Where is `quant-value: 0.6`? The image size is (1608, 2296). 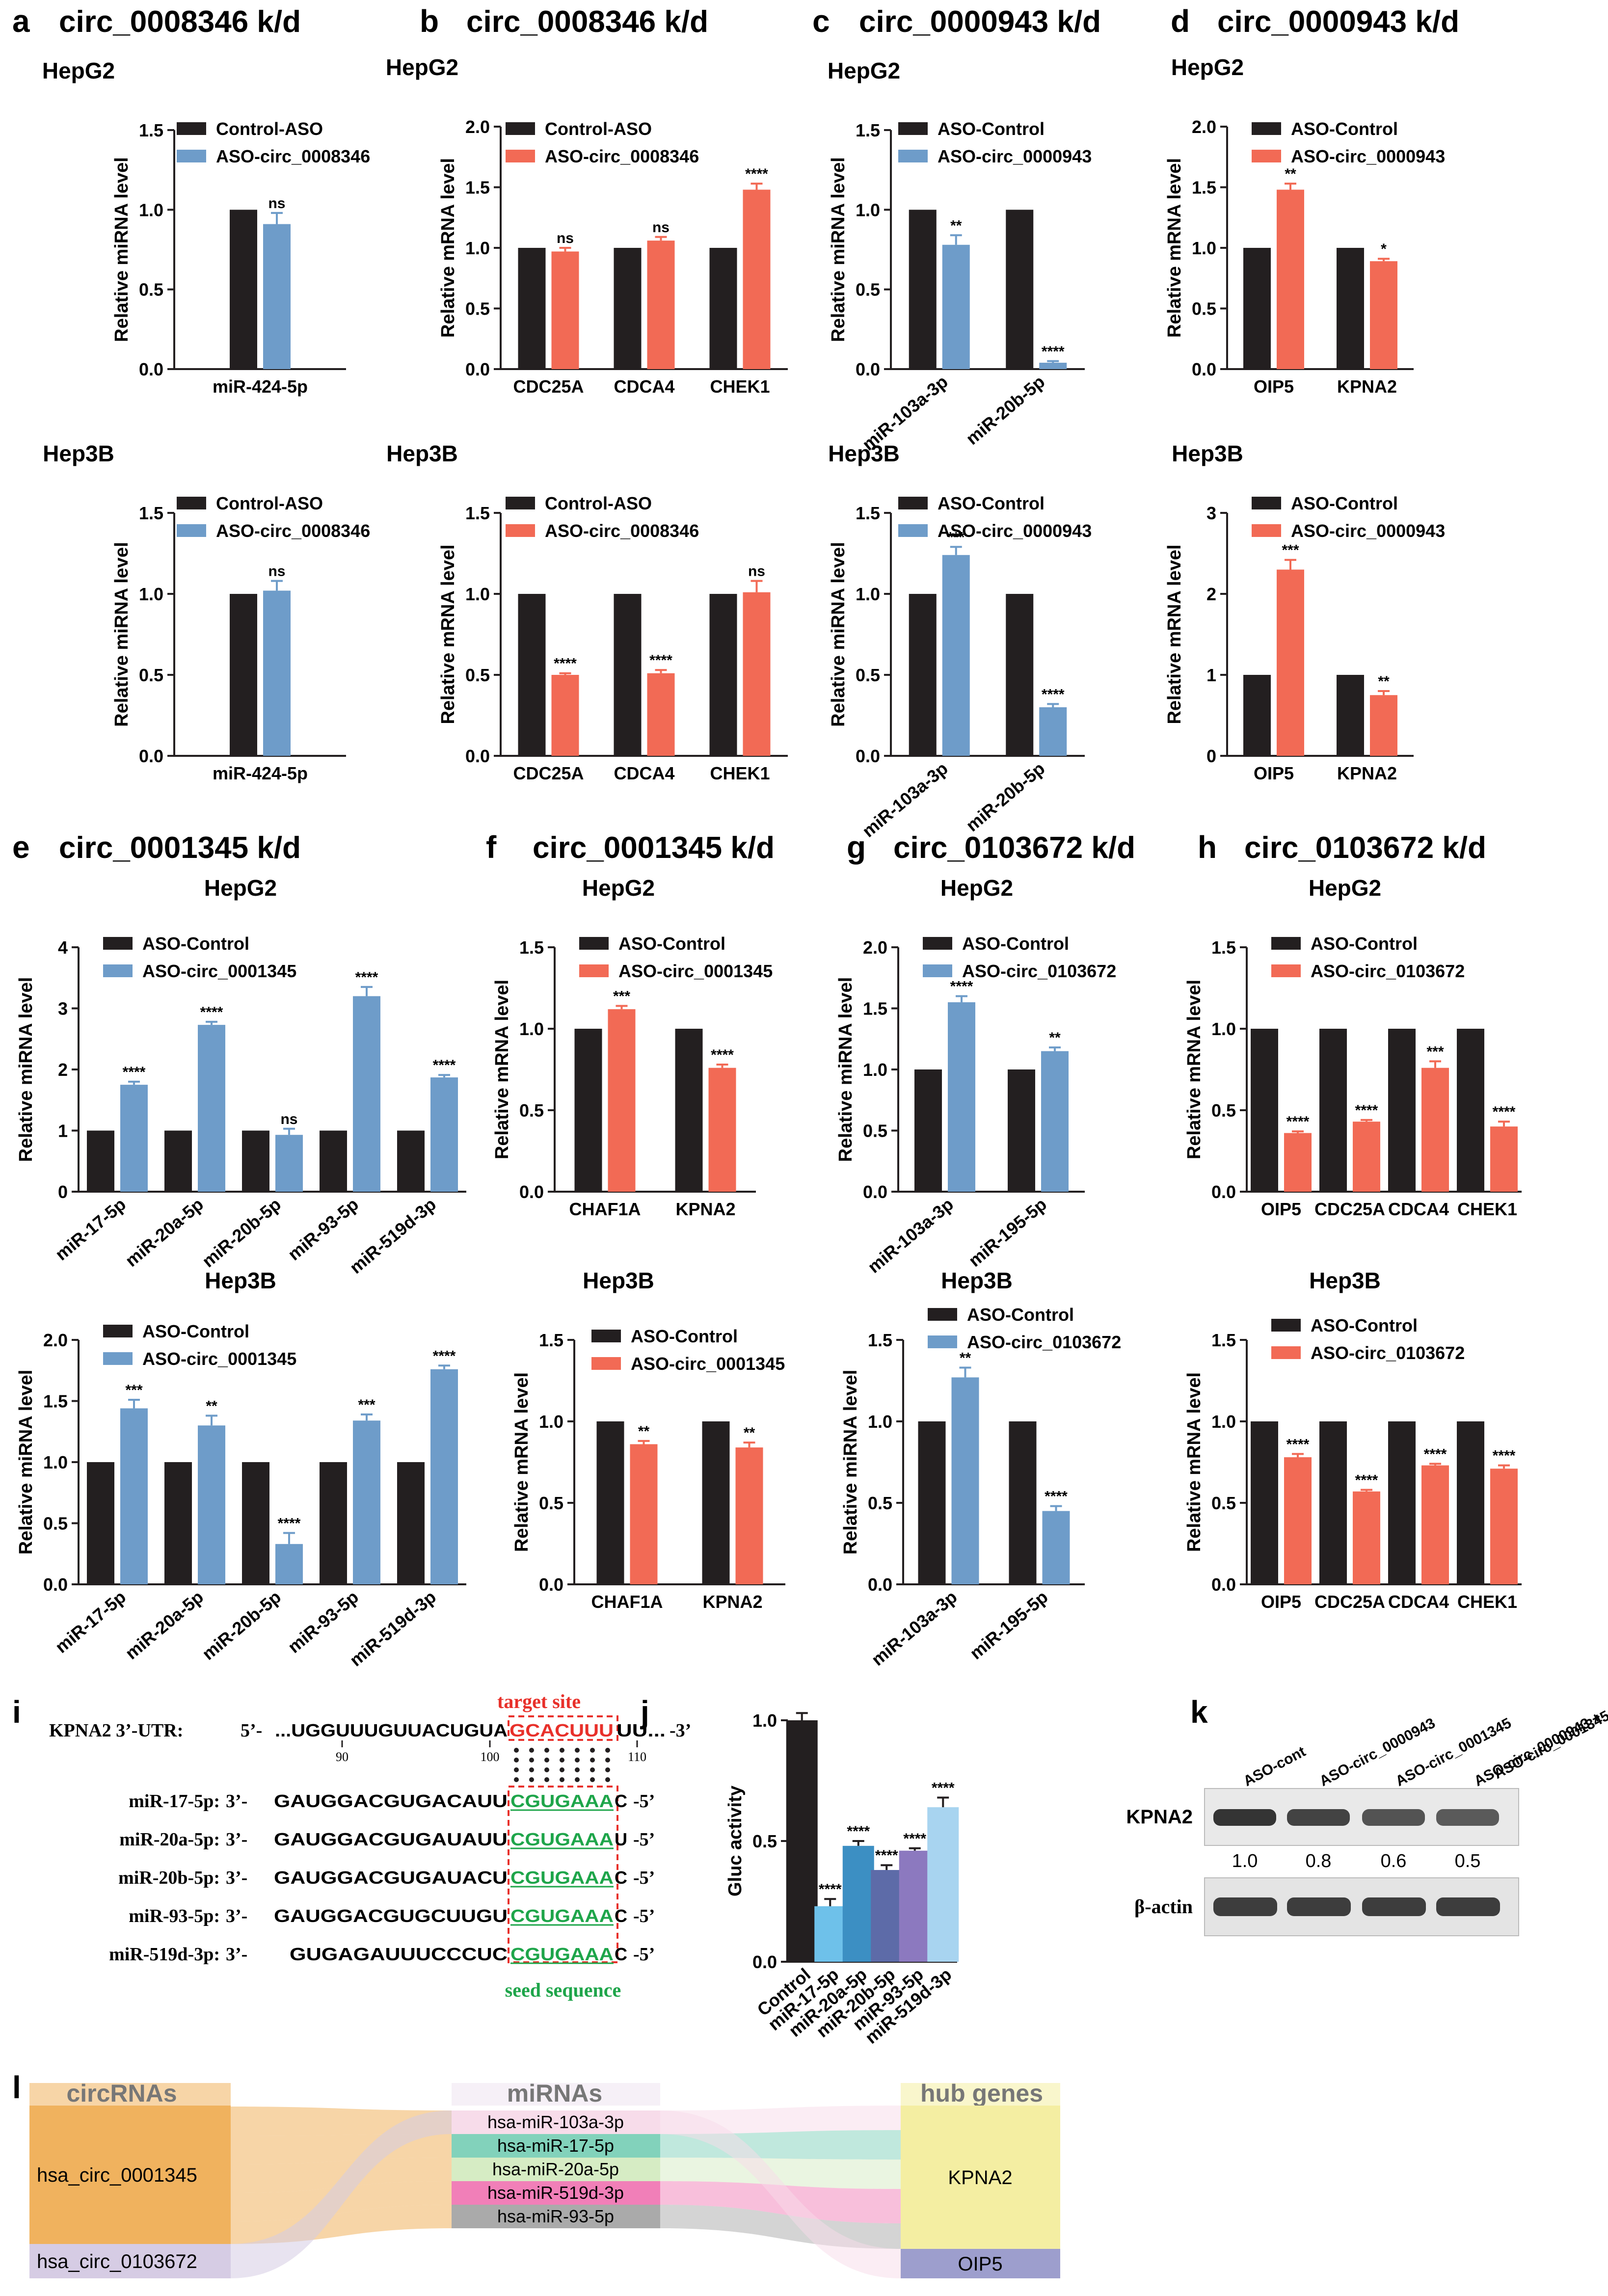 quant-value: 0.6 is located at coordinates (1394, 1861).